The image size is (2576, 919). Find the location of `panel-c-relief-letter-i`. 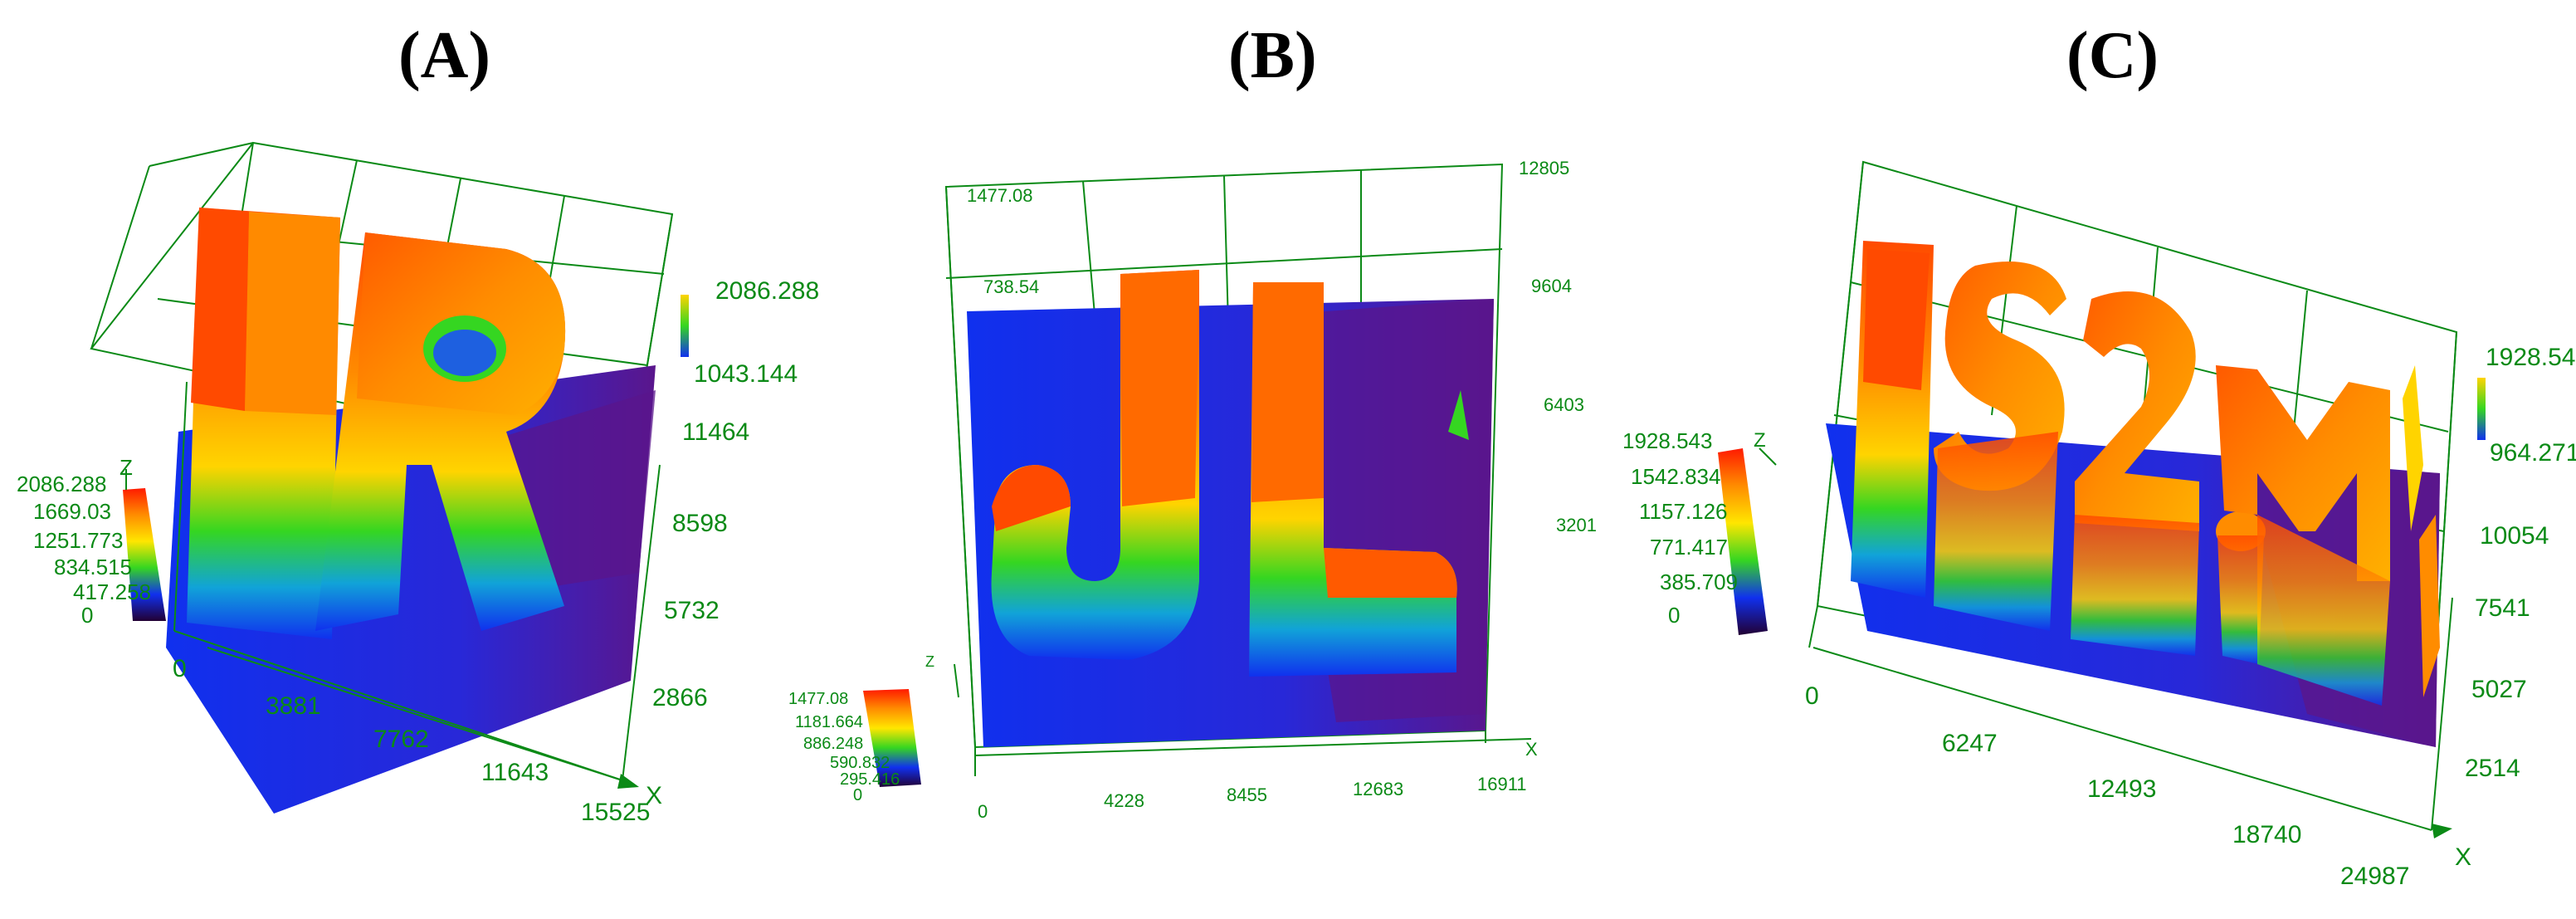

panel-c-relief-letter-i is located at coordinates (1893, 419).